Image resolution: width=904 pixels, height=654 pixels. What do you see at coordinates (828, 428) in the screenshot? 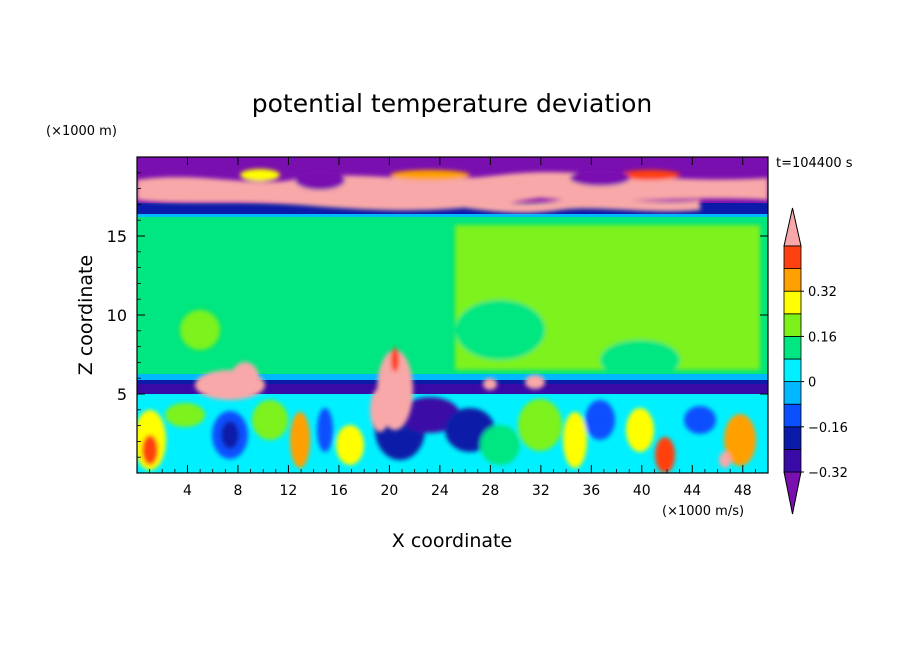
I see `colorbar-label: −0.16` at bounding box center [828, 428].